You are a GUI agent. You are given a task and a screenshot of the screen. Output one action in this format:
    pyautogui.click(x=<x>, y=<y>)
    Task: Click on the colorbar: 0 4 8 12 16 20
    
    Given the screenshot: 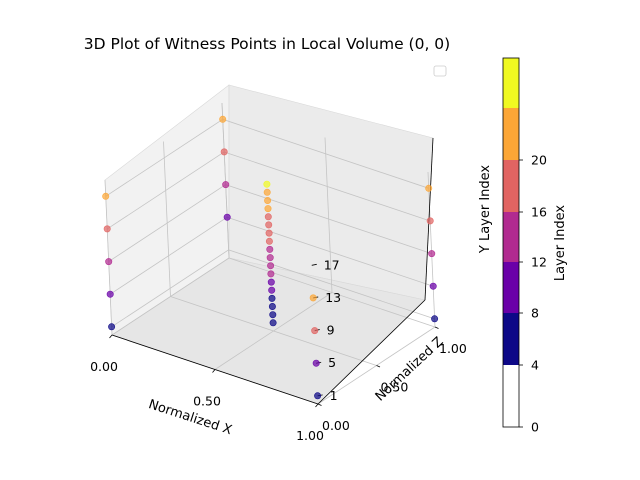 What is the action you would take?
    pyautogui.click(x=524, y=246)
    